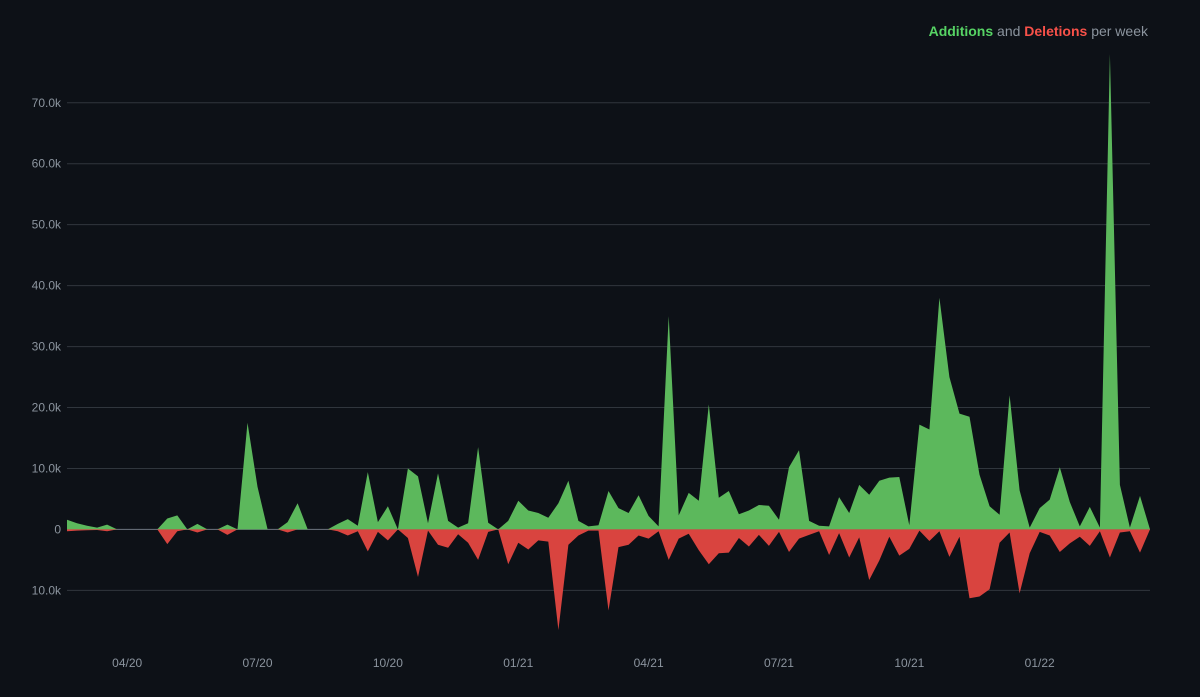 The height and width of the screenshot is (697, 1200). What do you see at coordinates (649, 663) in the screenshot?
I see `x-tick-label: 04/21` at bounding box center [649, 663].